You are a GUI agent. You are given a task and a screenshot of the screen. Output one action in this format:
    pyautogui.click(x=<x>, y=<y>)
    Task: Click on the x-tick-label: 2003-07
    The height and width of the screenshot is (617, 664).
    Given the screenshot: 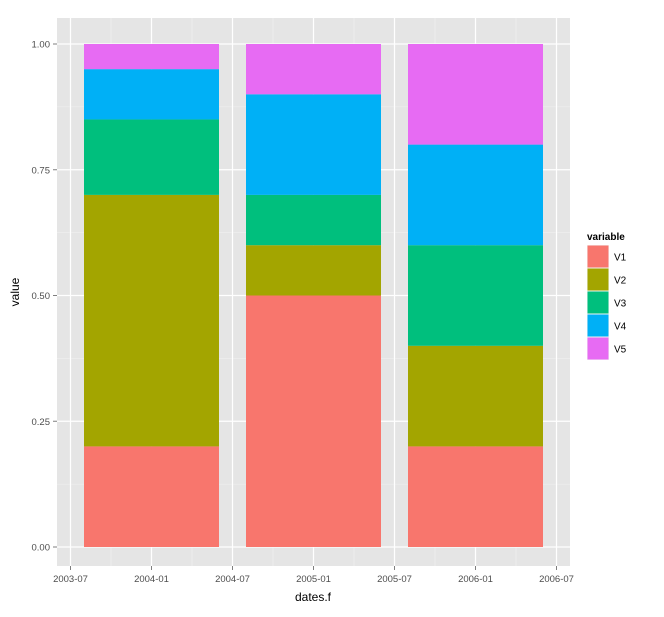 What is the action you would take?
    pyautogui.click(x=70, y=579)
    